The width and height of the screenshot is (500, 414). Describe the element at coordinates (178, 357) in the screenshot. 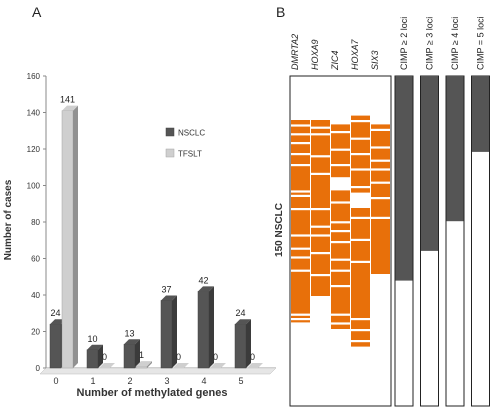

I see `data-label-tfslt-3: 0` at that location.